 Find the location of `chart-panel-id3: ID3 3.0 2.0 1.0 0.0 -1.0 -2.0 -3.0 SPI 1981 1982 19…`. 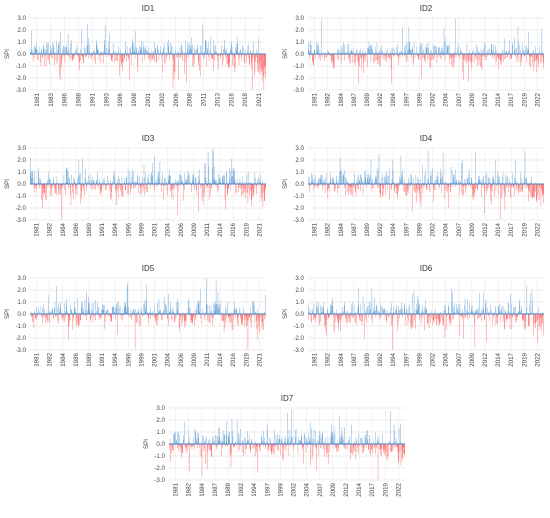

chart-panel-id3: ID3 3.0 2.0 1.0 0.0 -1.0 -2.0 -3.0 SPI 1981 1982 19… is located at coordinates (135, 185).